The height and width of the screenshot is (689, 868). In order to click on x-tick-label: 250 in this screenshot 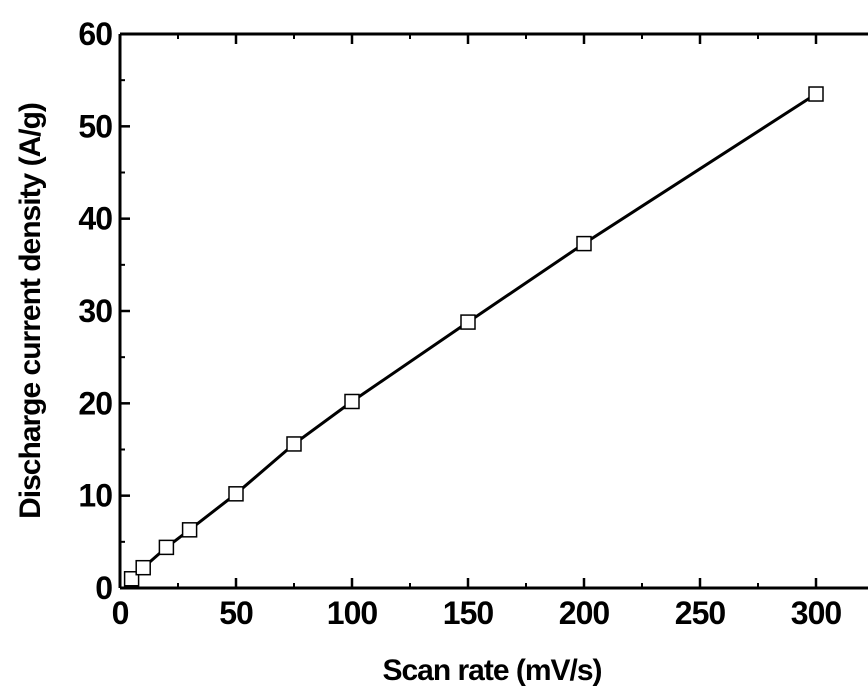, I will do `click(700, 613)`.